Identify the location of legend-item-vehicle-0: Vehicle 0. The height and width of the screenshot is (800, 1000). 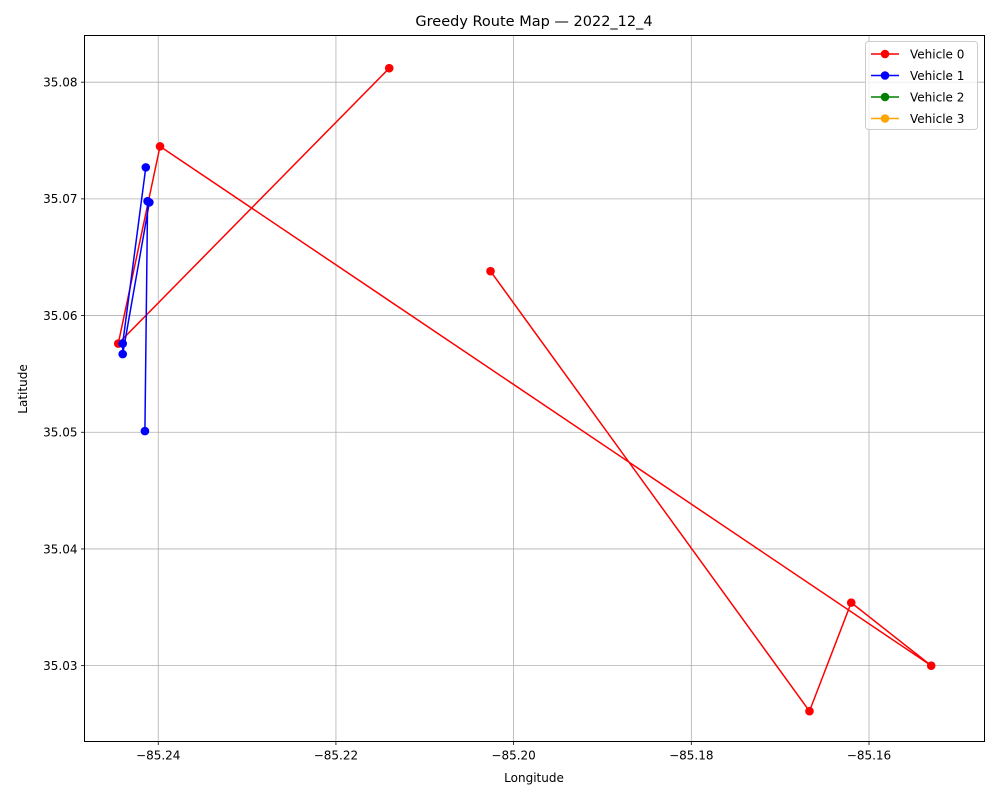
(917, 54).